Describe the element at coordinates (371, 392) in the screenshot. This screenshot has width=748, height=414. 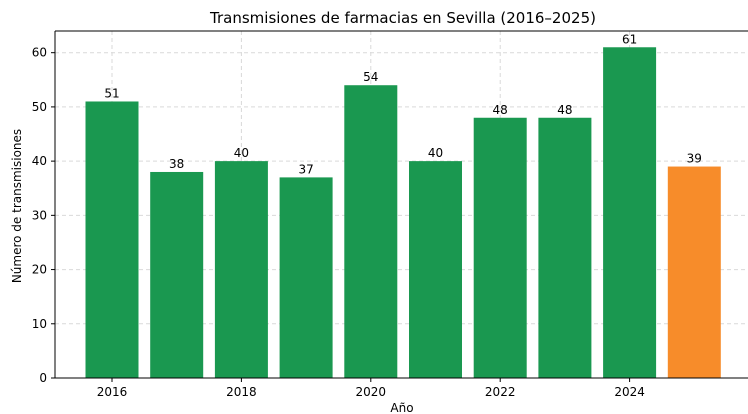
I see `x-tick-label-2020: 2020` at that location.